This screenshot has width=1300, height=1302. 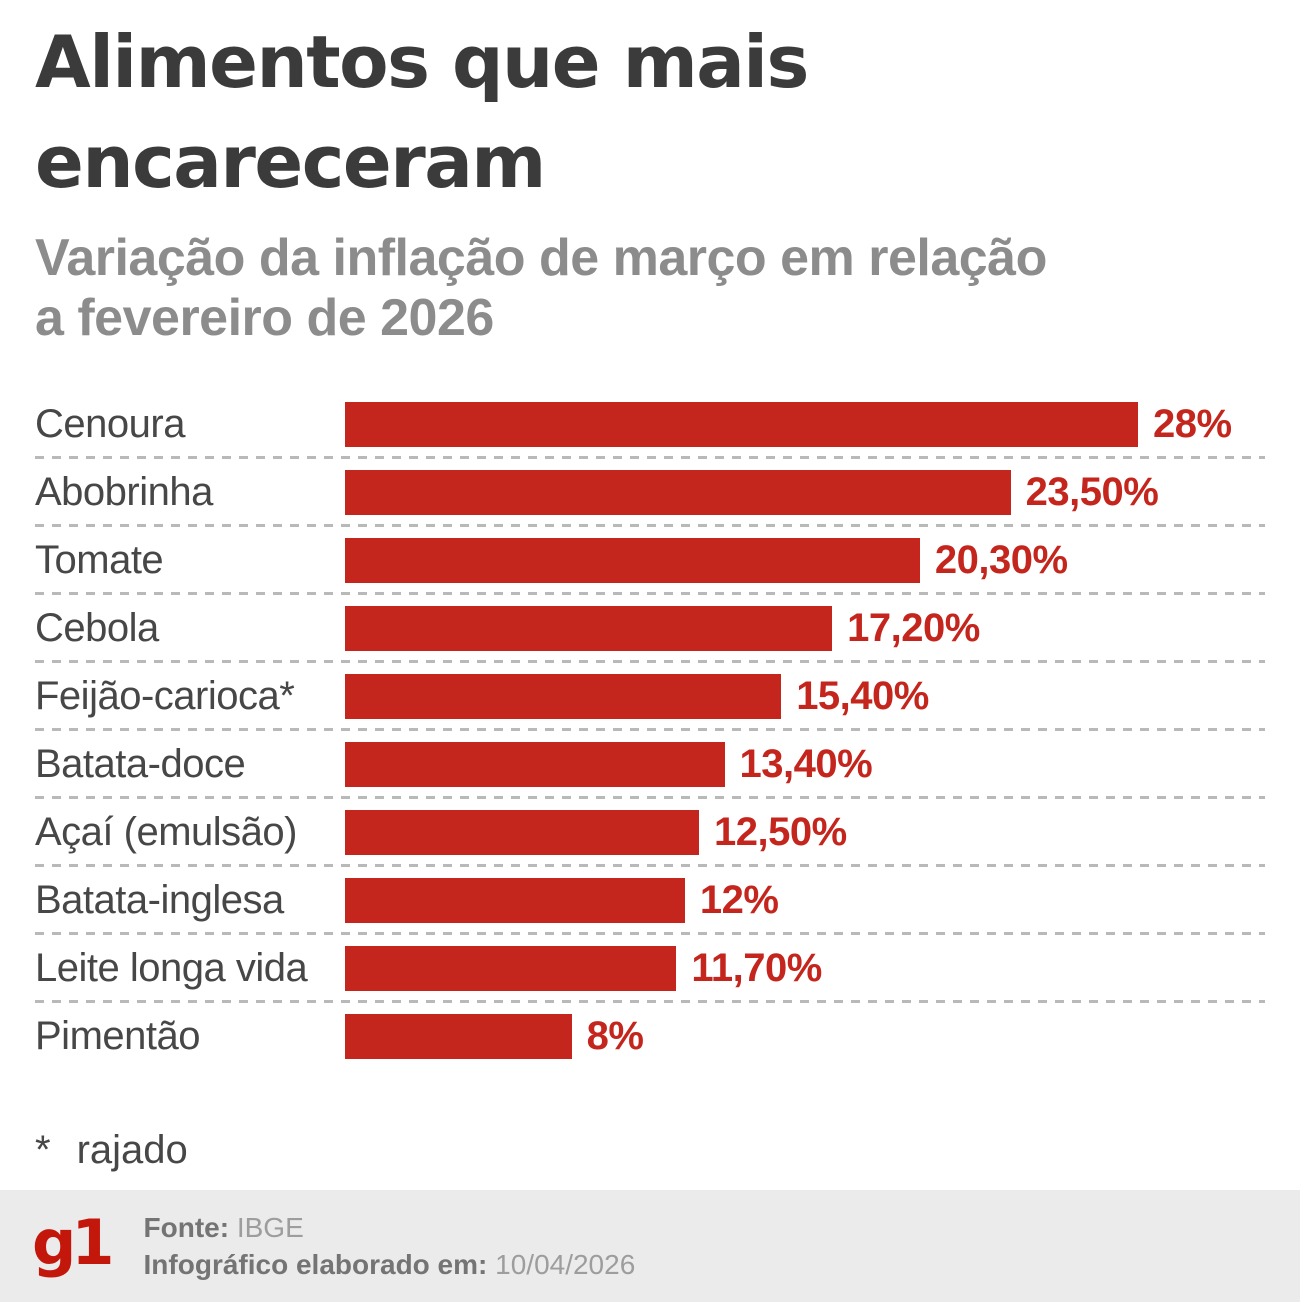 What do you see at coordinates (615, 1035) in the screenshot?
I see `value-label: 8%` at bounding box center [615, 1035].